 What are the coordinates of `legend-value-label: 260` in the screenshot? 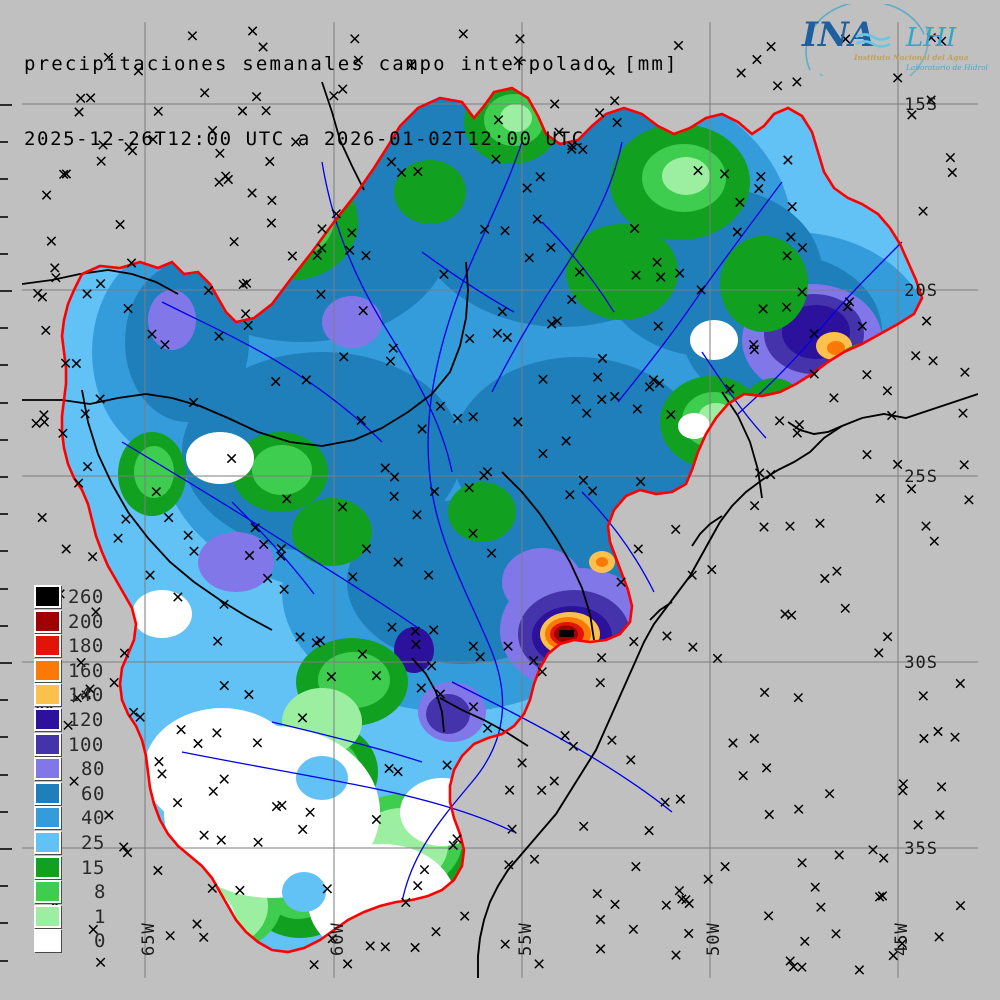 It's located at (86, 597).